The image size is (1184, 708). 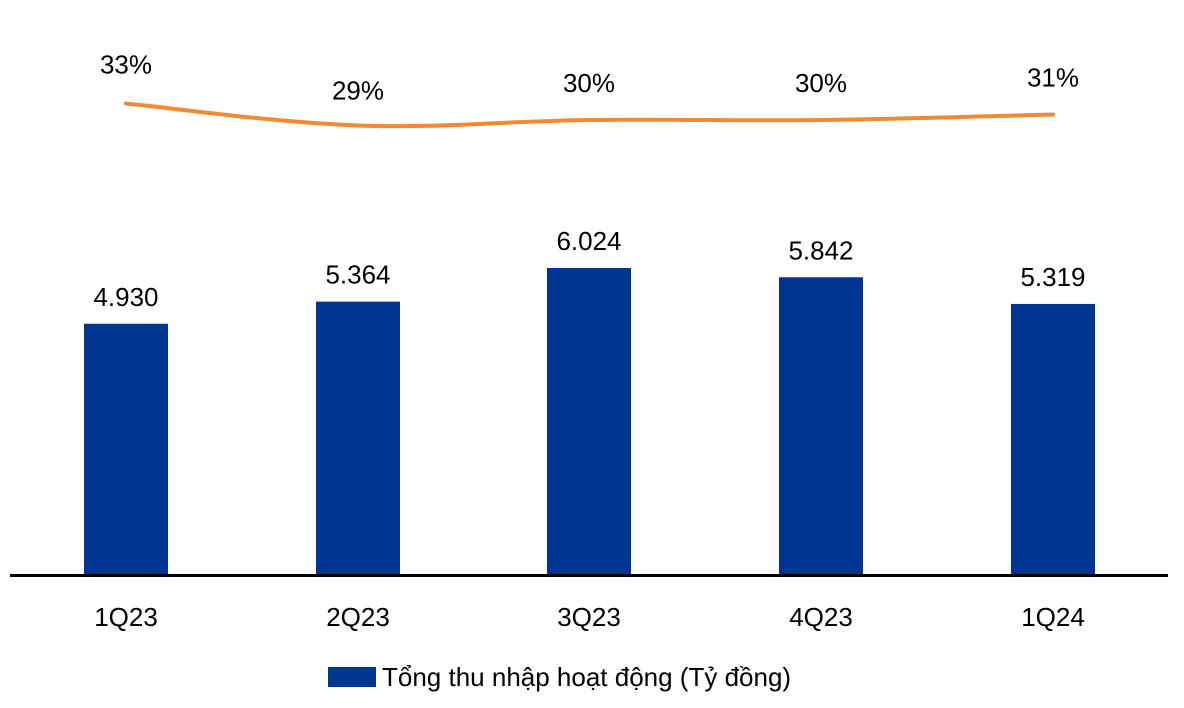 I want to click on bar-value-label: 5.842, so click(x=820, y=250).